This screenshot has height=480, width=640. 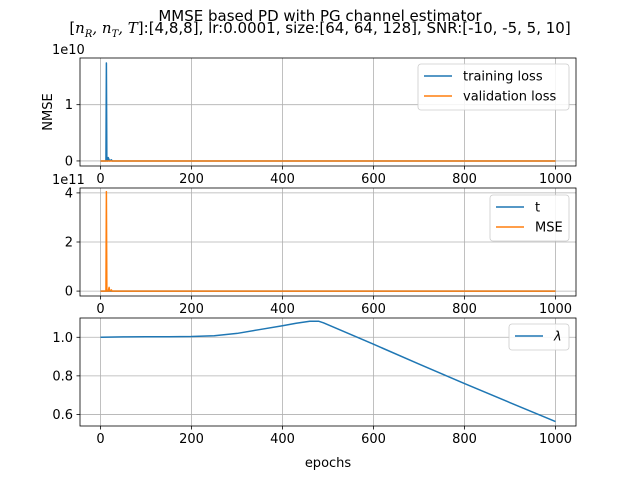 What do you see at coordinates (68, 180) in the screenshot?
I see `y-offset-text: 1e11` at bounding box center [68, 180].